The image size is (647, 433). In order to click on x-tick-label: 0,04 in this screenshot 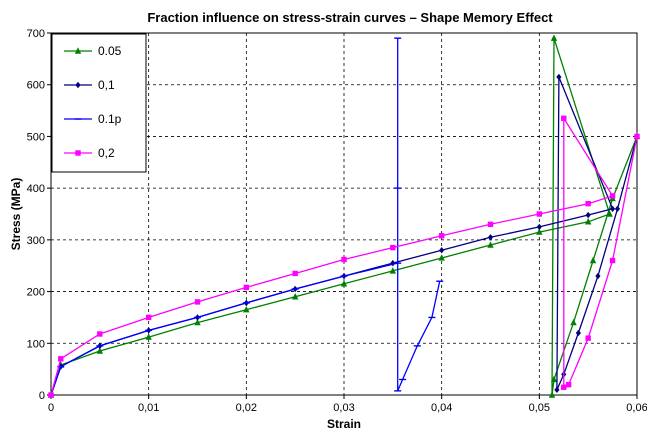, I will do `click(441, 408)`.